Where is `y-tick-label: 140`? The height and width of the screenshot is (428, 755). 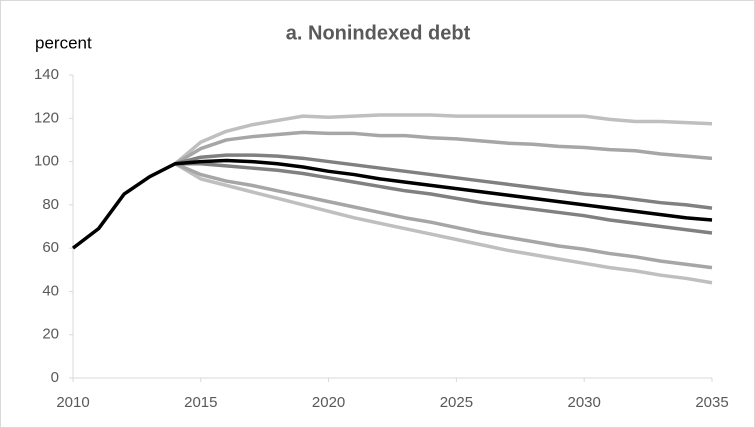
y-tick-label: 140 is located at coordinates (46, 74).